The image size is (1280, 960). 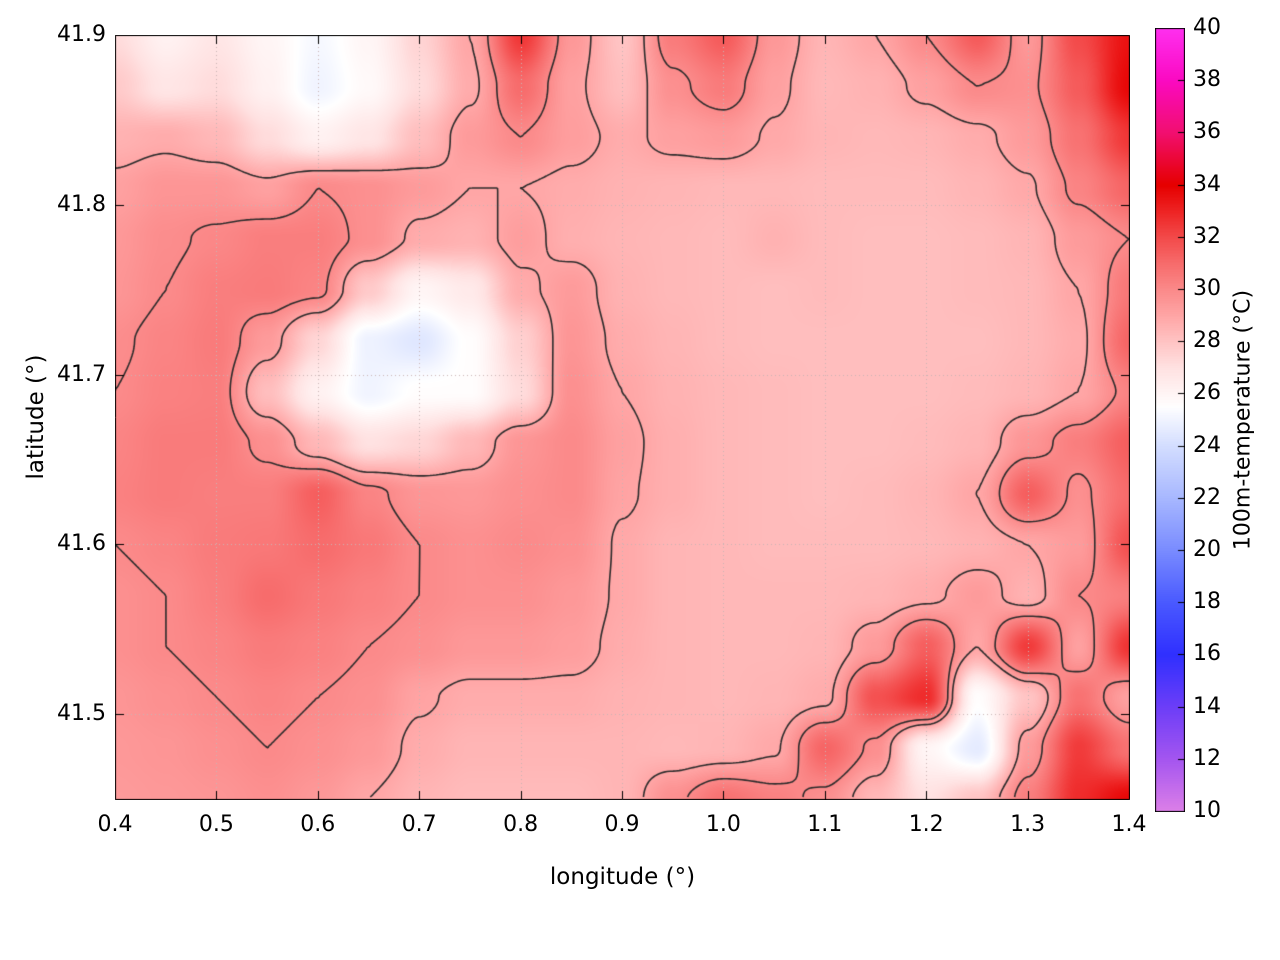 I want to click on colorbar-tick-label: 16, so click(x=1207, y=654).